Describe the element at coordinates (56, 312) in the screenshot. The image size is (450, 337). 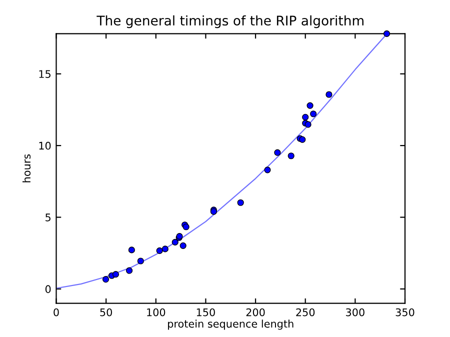
I see `x-tick-label: 0` at that location.